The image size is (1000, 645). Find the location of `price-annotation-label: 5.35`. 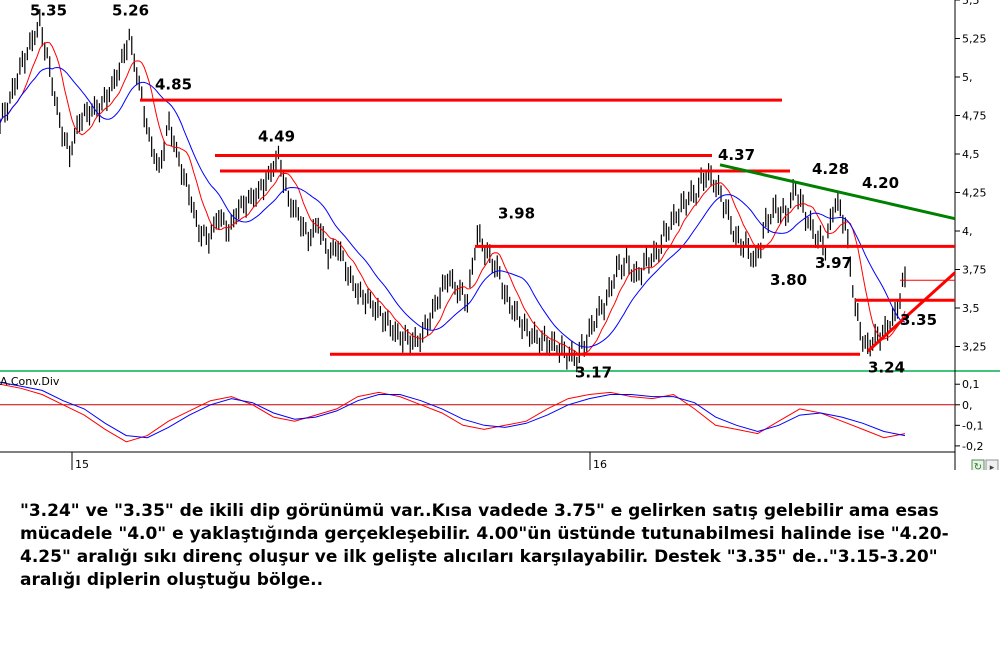

price-annotation-label: 5.35 is located at coordinates (48, 10).